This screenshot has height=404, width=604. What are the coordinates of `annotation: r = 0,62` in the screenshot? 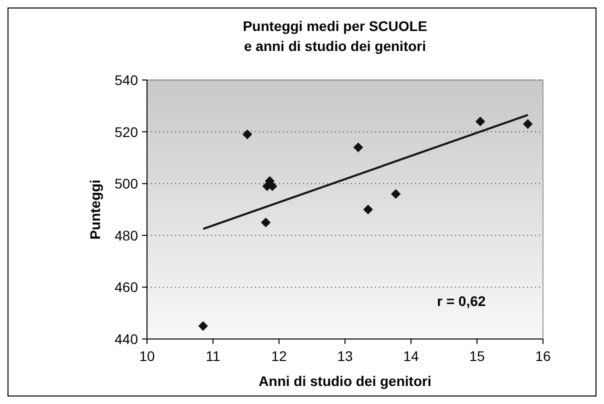 It's located at (461, 301).